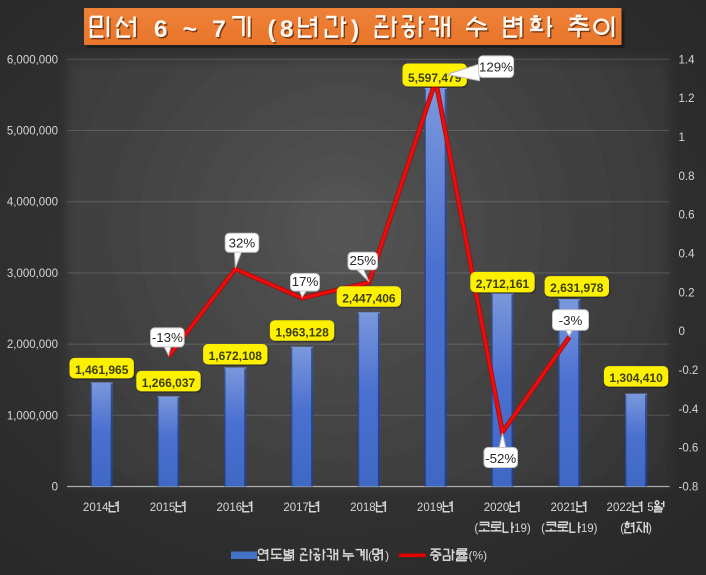 Image resolution: width=706 pixels, height=575 pixels. What do you see at coordinates (687, 293) in the screenshot?
I see `svg-text: 0.2` at bounding box center [687, 293].